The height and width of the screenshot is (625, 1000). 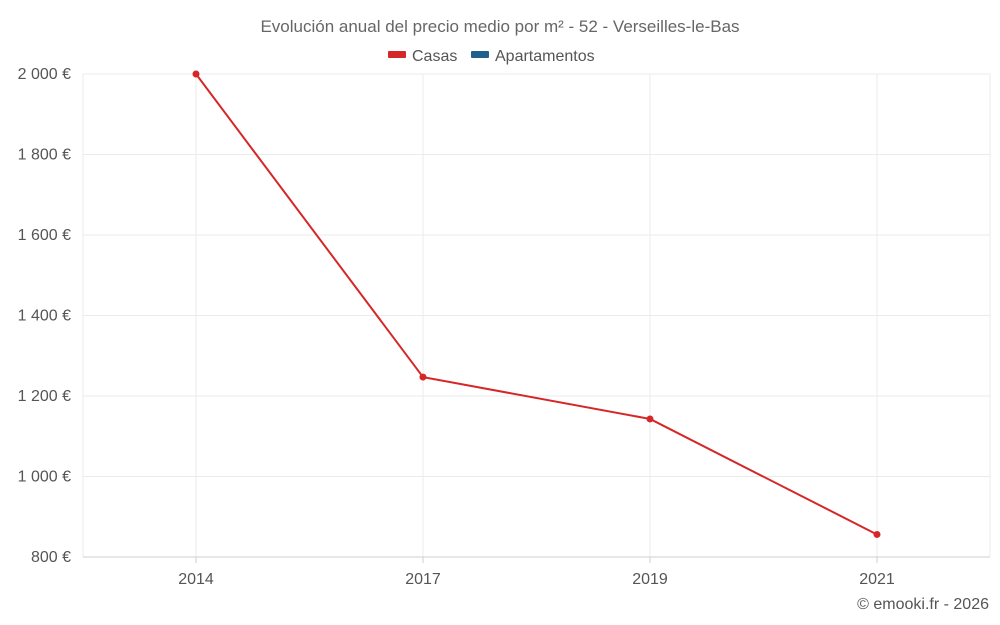 What do you see at coordinates (44, 235) in the screenshot?
I see `y-tick-label: 1 600 €` at bounding box center [44, 235].